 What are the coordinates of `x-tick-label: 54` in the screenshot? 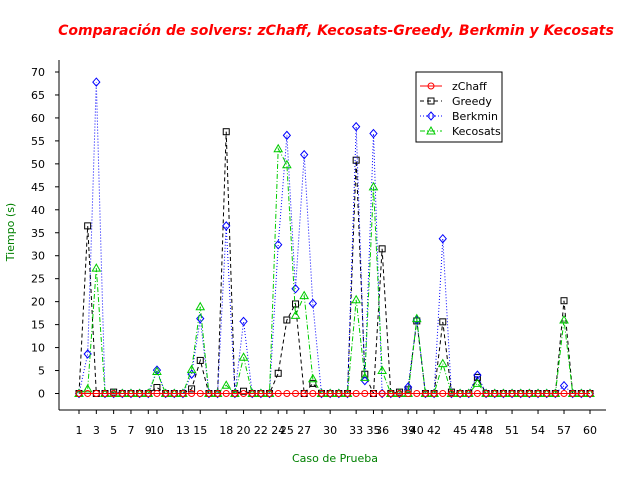 It's located at (538, 430).